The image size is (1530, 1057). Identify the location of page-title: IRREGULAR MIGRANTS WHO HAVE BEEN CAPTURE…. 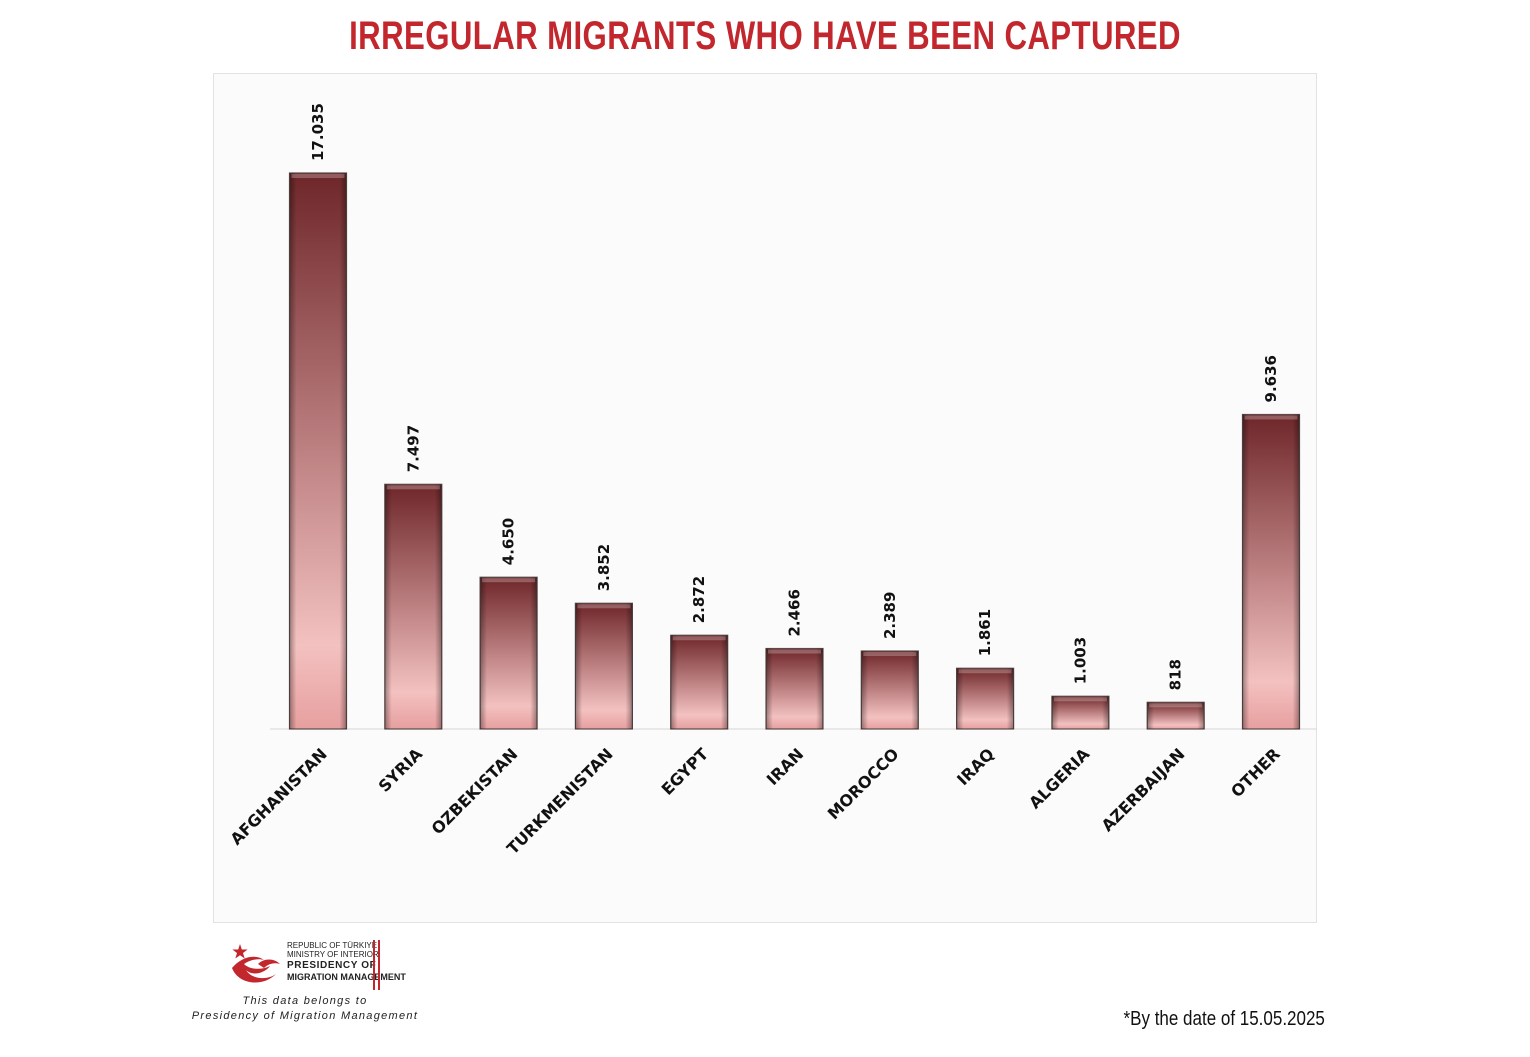
(765, 36).